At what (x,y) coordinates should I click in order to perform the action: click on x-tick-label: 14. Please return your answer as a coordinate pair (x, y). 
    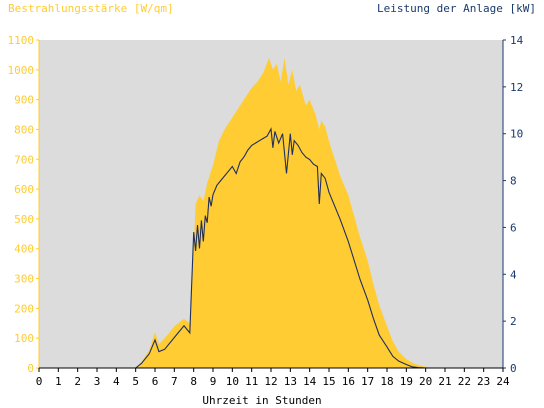
    Looking at the image, I should click on (310, 381).